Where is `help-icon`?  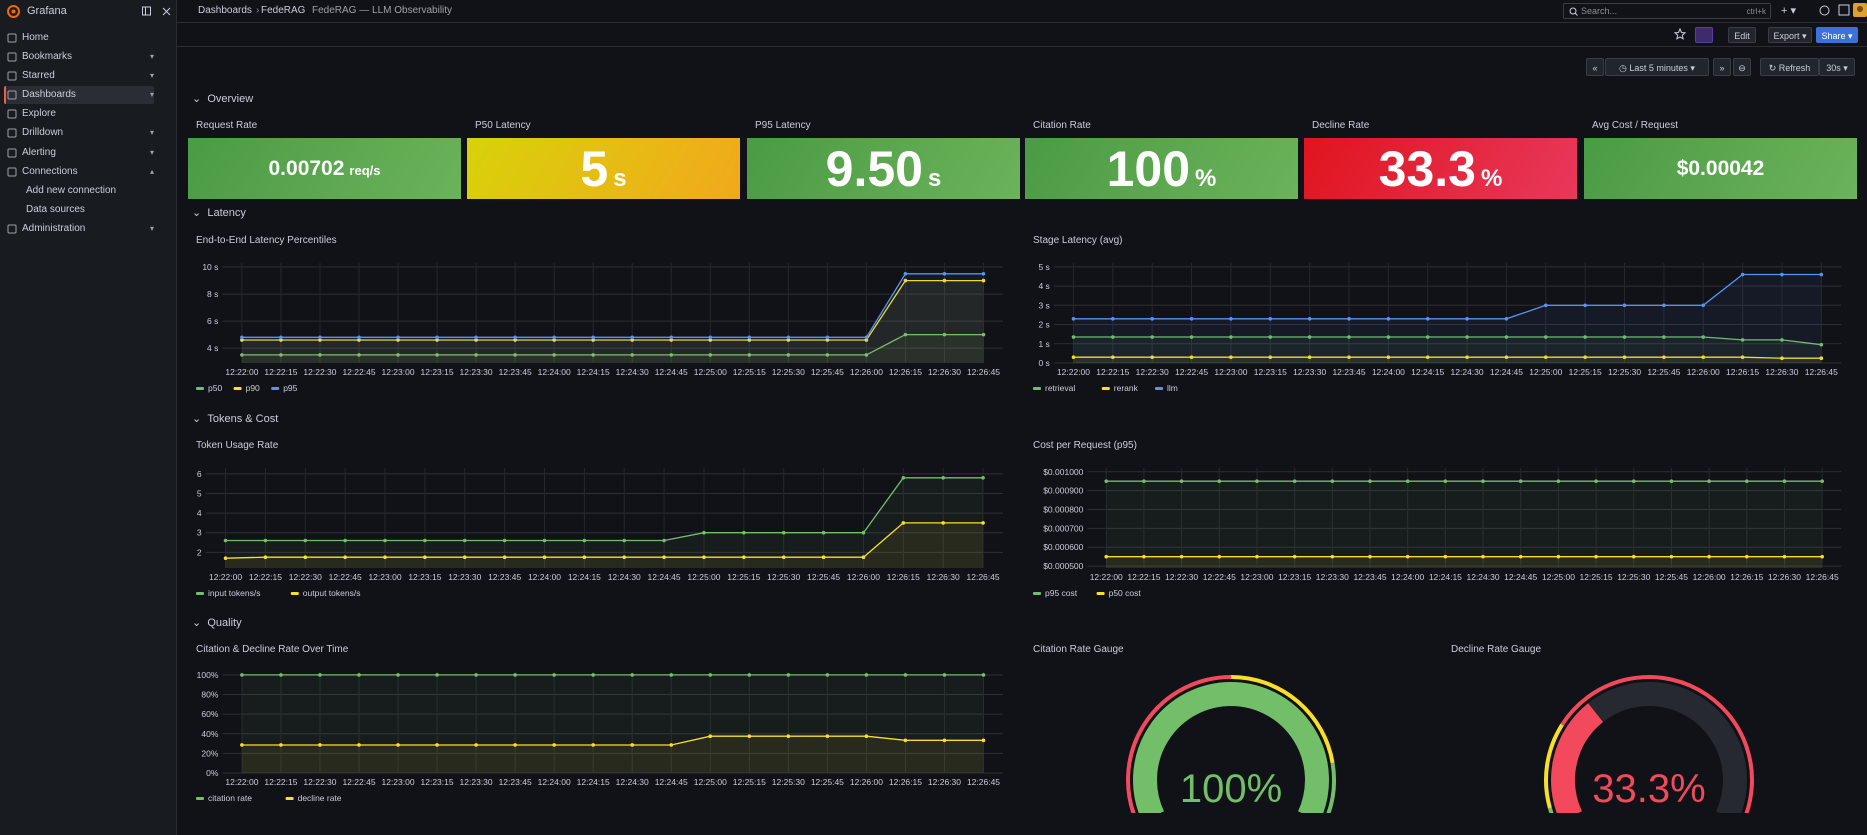
help-icon is located at coordinates (1824, 10).